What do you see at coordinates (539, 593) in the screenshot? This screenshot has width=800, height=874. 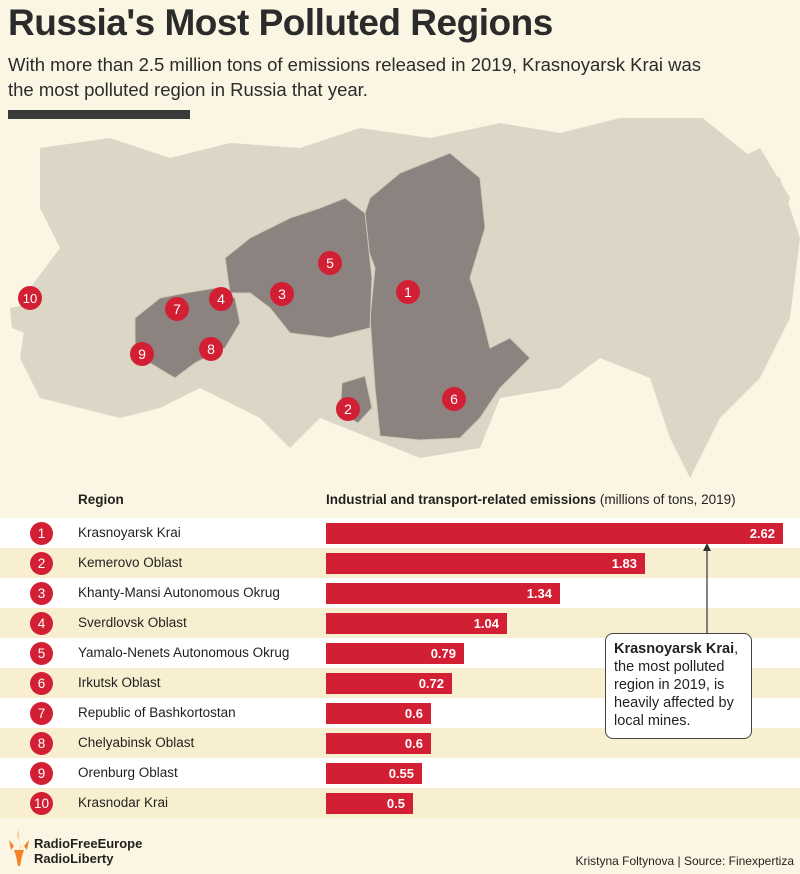 I see `bar-value-label: 1.34` at bounding box center [539, 593].